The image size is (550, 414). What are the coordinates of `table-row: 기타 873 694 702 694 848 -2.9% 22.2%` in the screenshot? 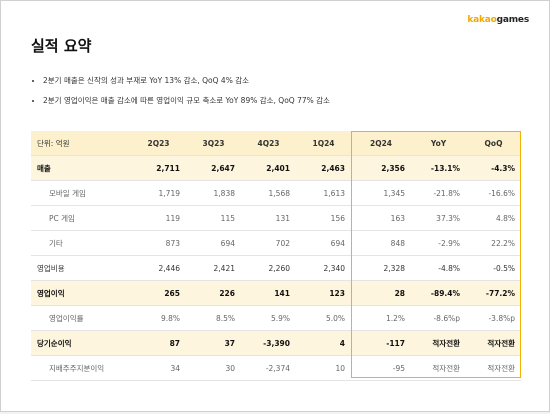 It's located at (276, 243).